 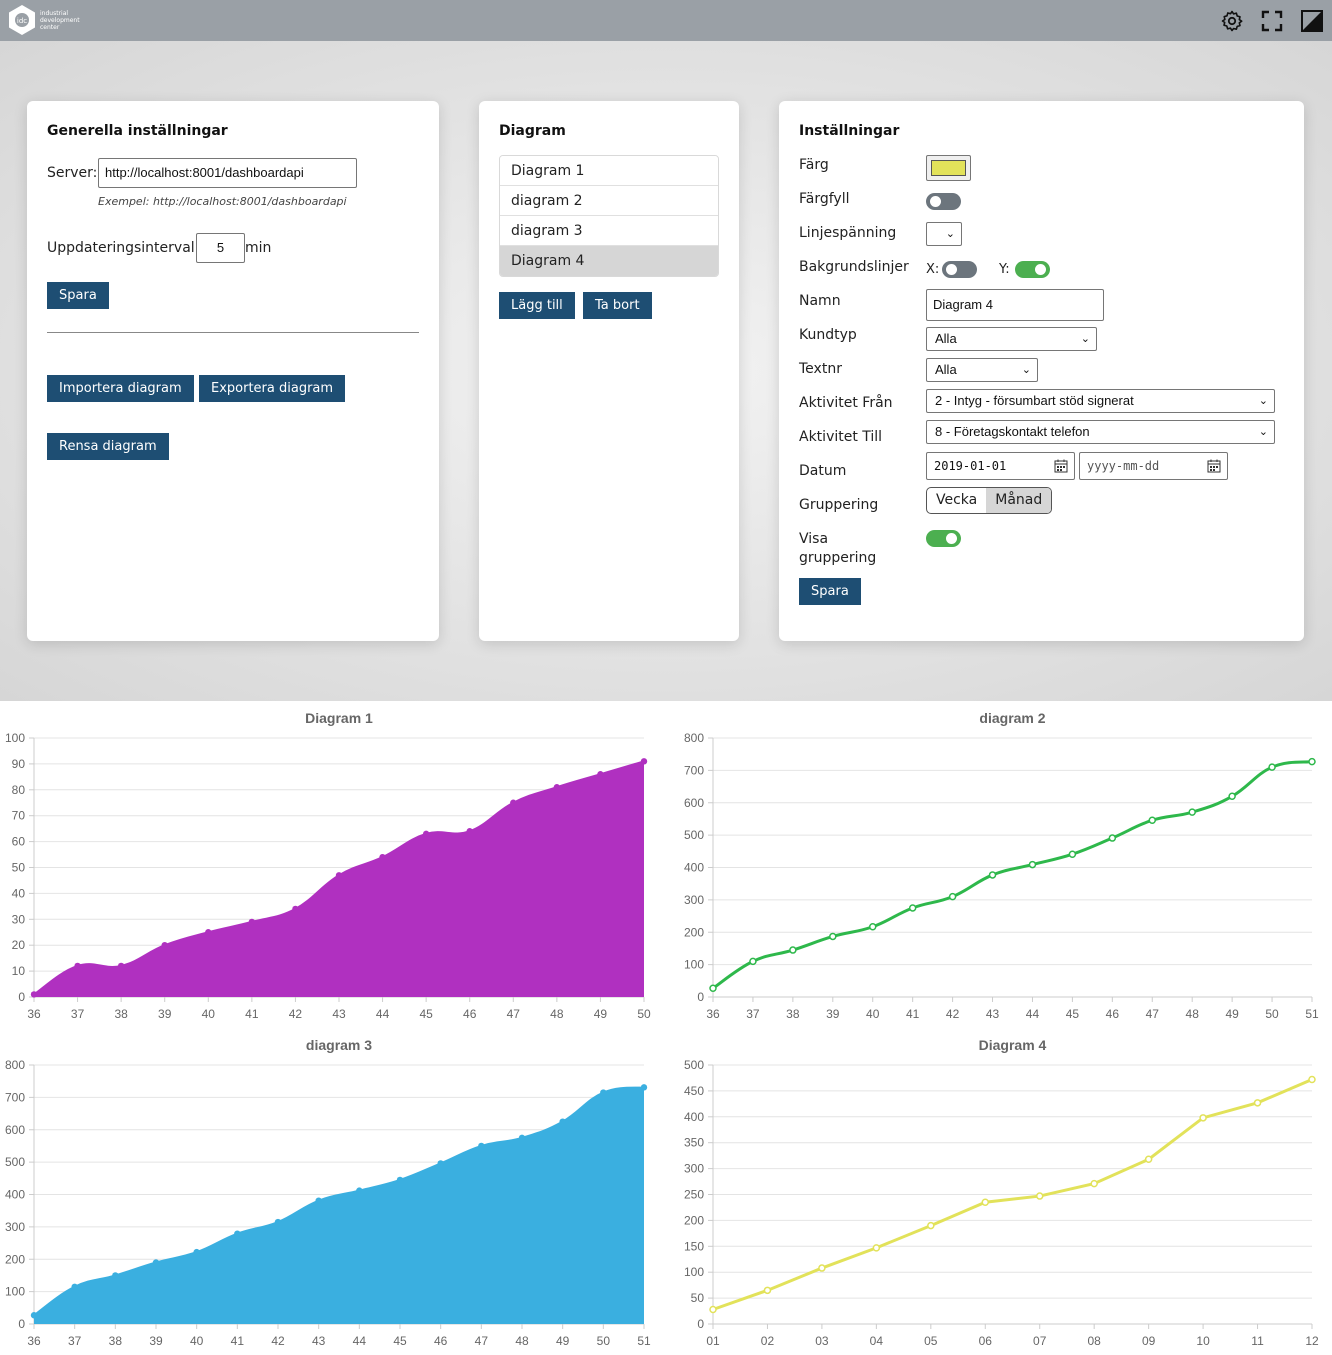 What do you see at coordinates (1153, 466) in the screenshot?
I see `date-to-input: yyyy-mm-dd` at bounding box center [1153, 466].